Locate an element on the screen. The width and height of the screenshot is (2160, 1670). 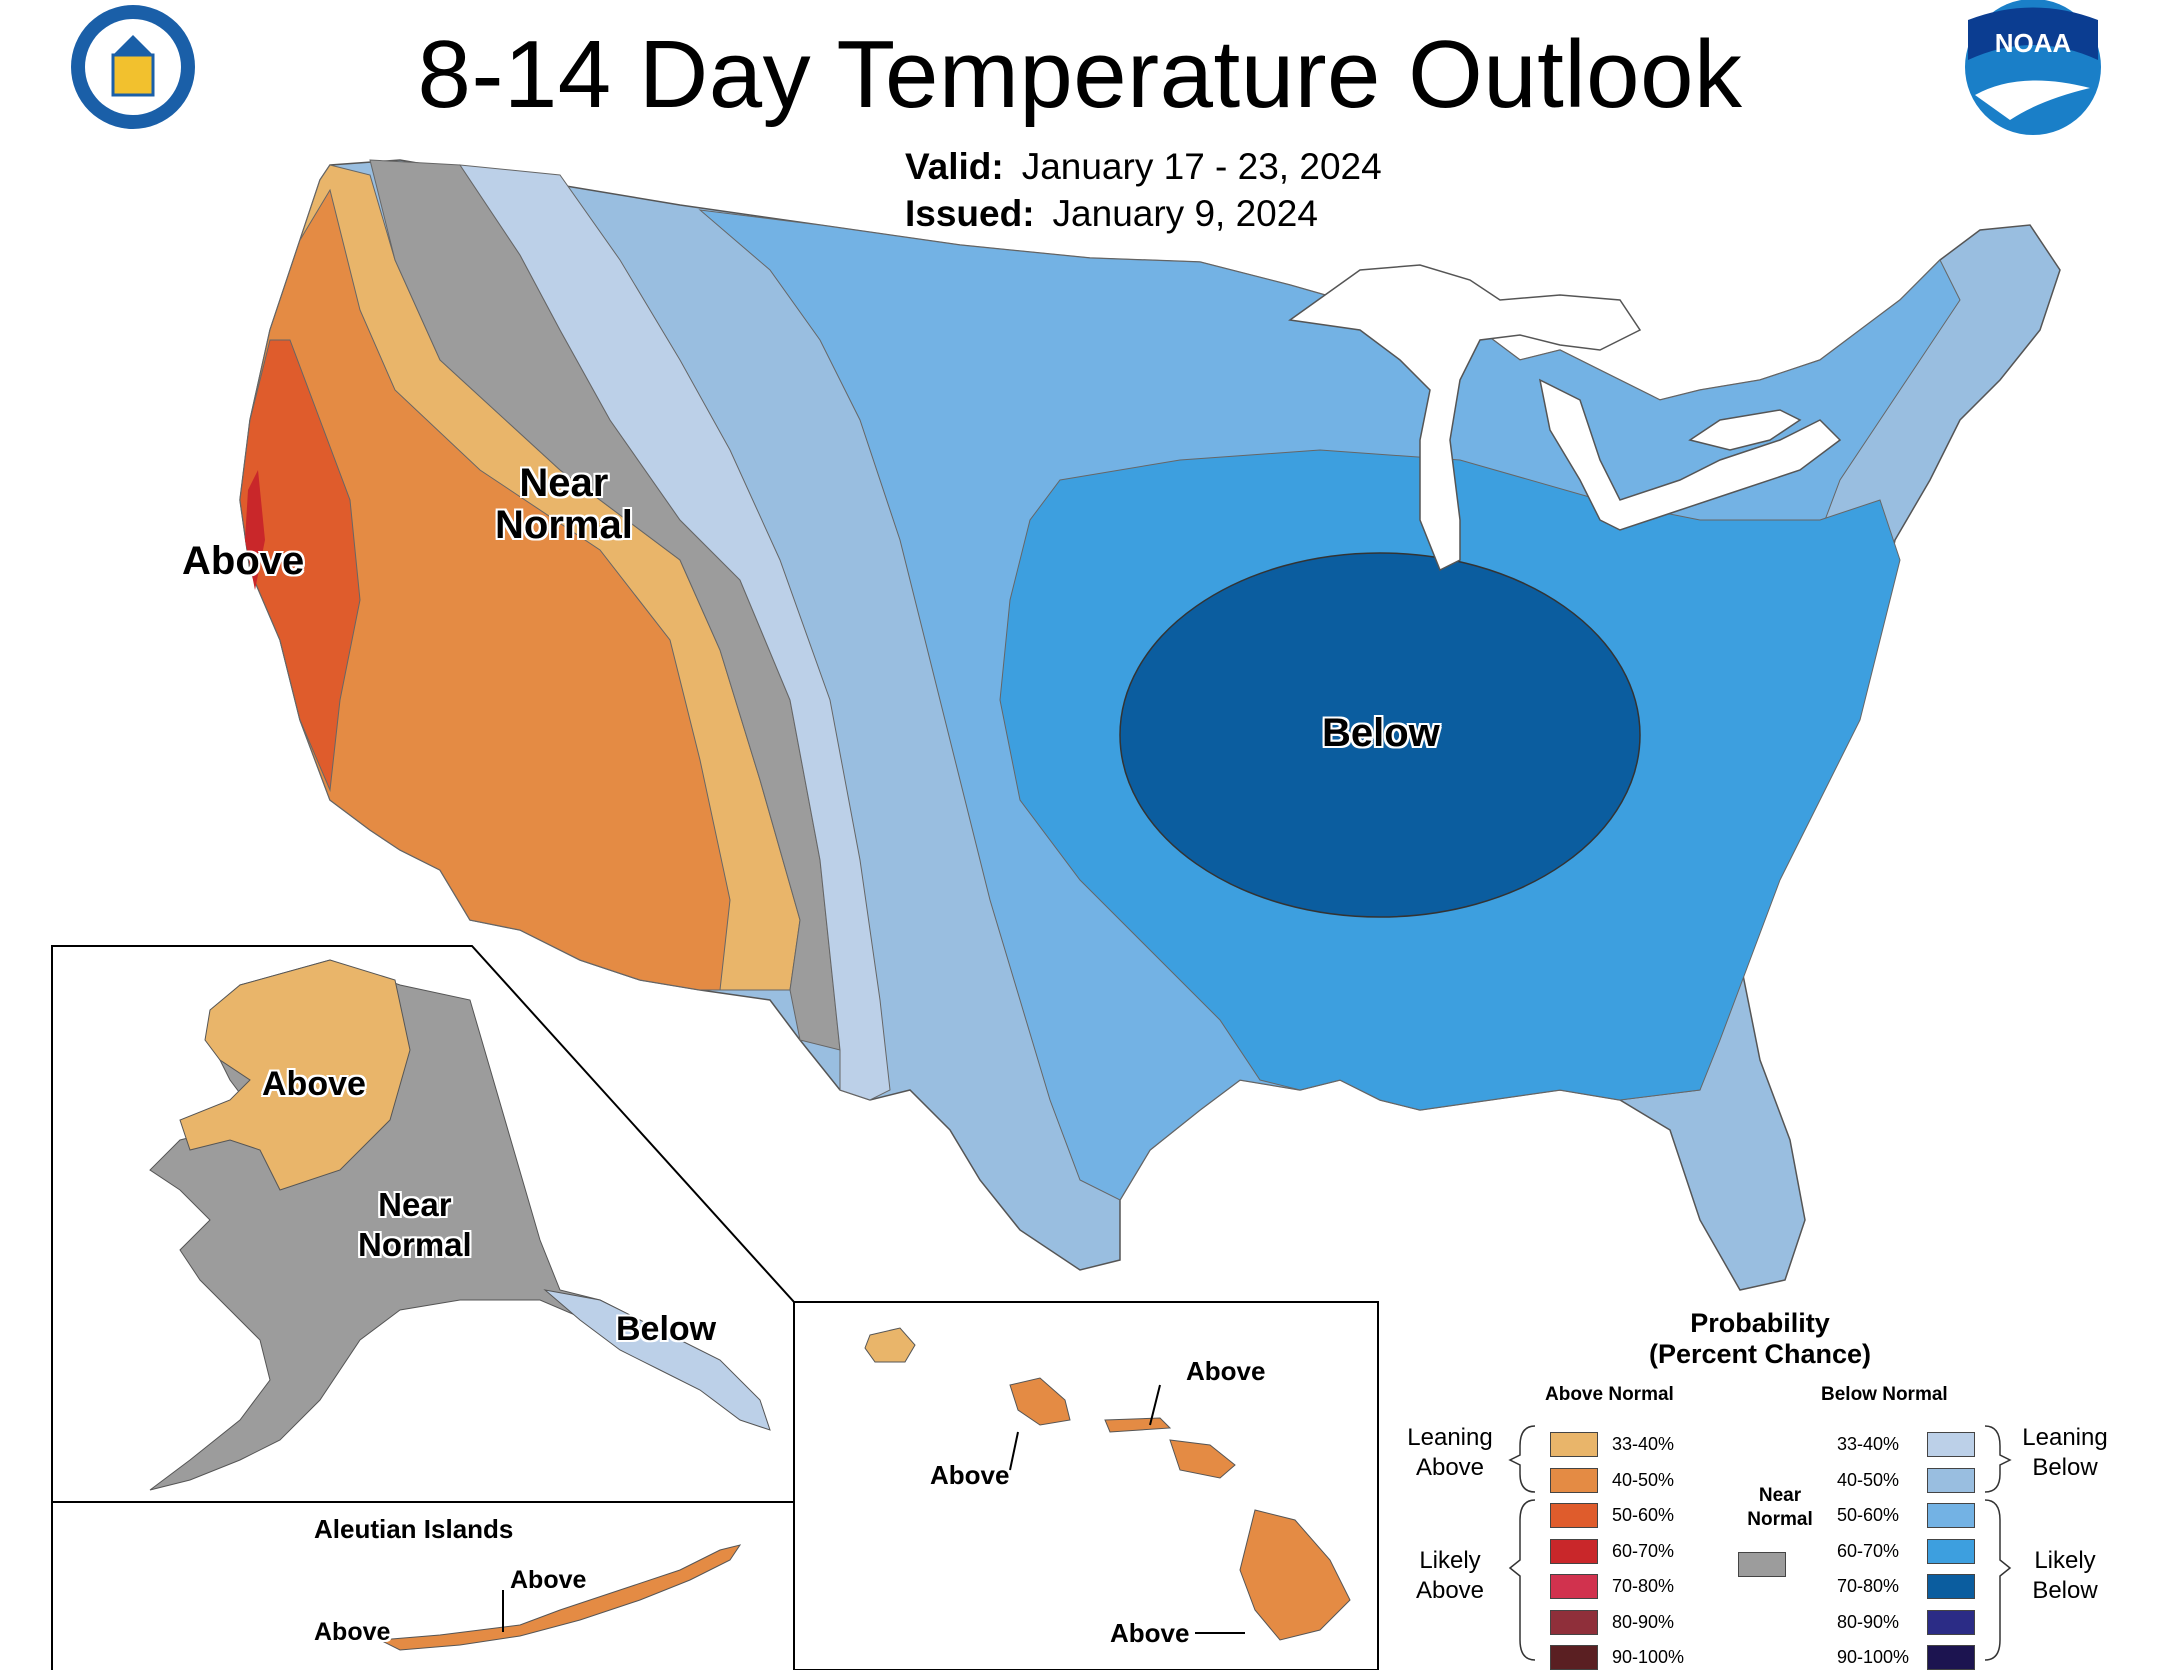
aleutian-chain is located at coordinates (560, 1597).